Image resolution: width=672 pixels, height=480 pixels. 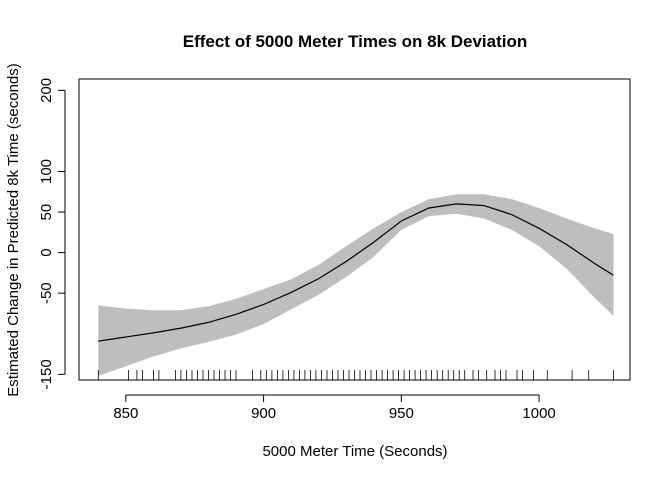 I want to click on y-axis: -150 -50 0 50 100 200, so click(x=52, y=233).